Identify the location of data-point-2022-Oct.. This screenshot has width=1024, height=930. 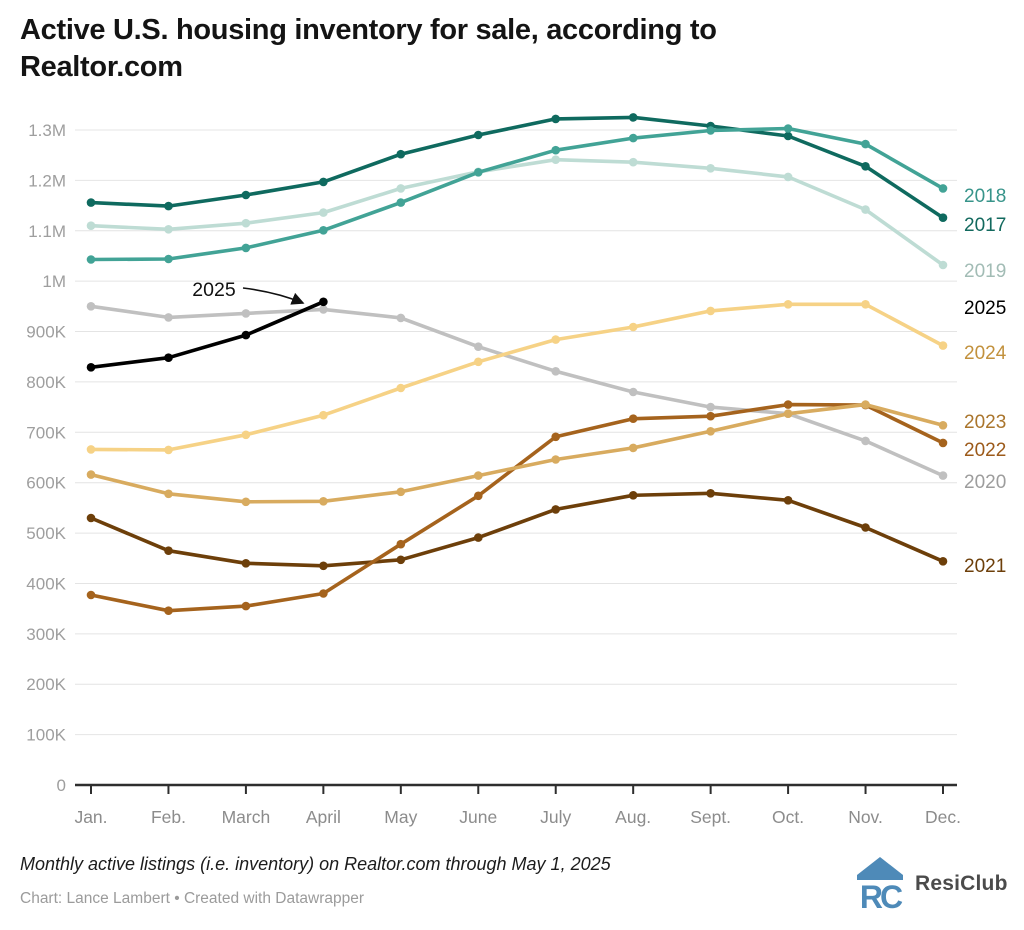
(788, 404).